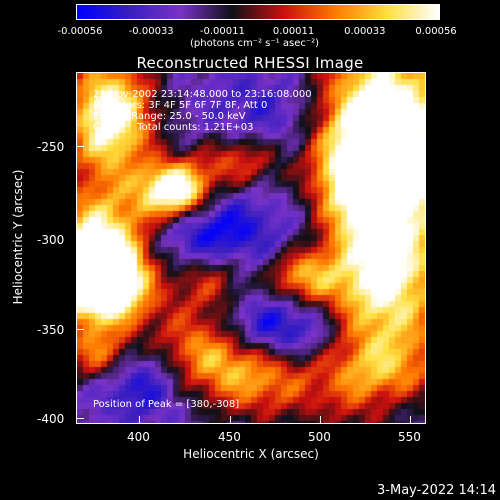 The image size is (500, 500). Describe the element at coordinates (365, 31) in the screenshot. I see `colorbar-tick-label: 0.00033` at that location.